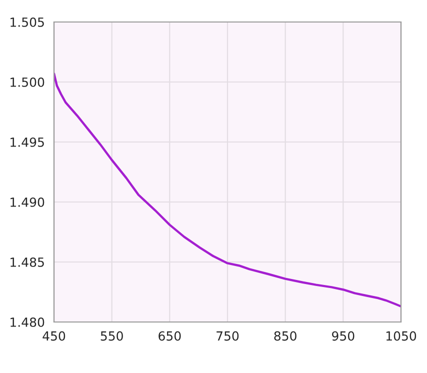  I want to click on x-tick-label: 550, so click(111, 336).